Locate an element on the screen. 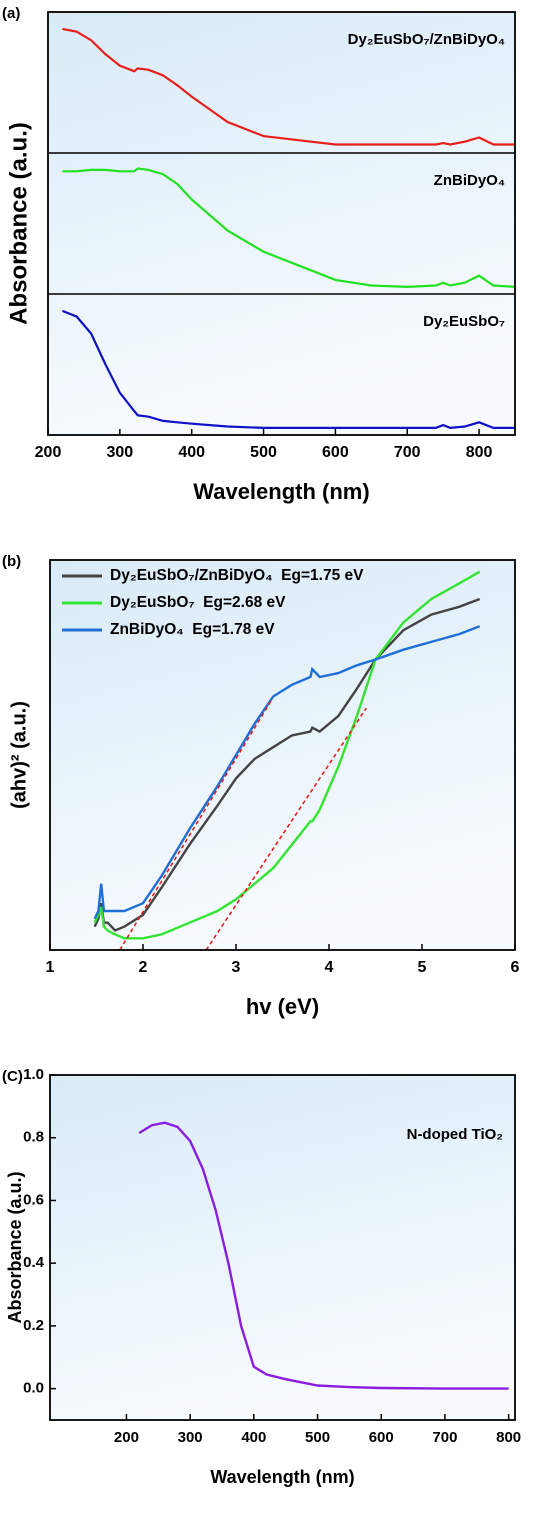  y-tick-label: 0.0 is located at coordinates (33, 1388).